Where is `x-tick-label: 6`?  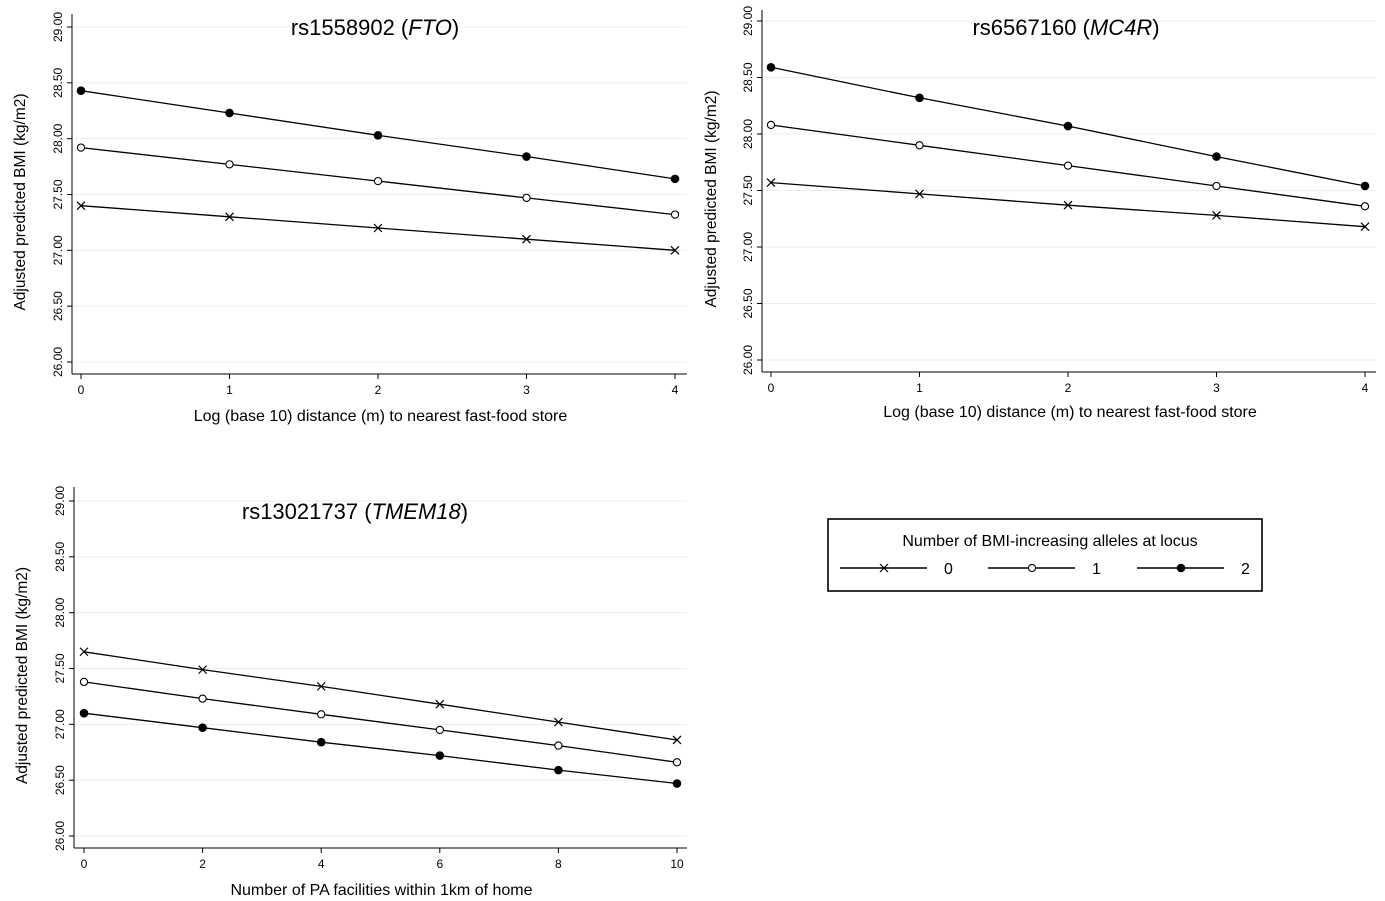
x-tick-label: 6 is located at coordinates (439, 864).